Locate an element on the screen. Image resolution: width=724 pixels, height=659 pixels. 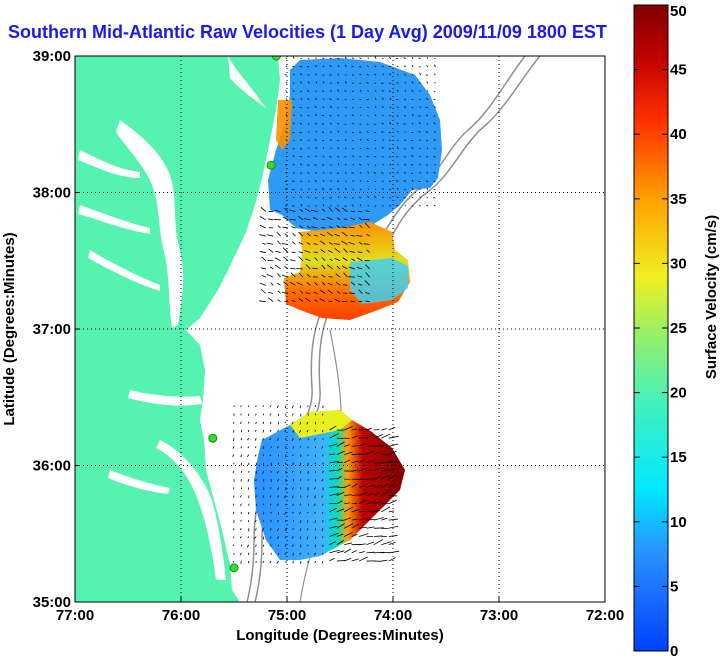
y-tick-label: 37:00 is located at coordinates (52, 329).